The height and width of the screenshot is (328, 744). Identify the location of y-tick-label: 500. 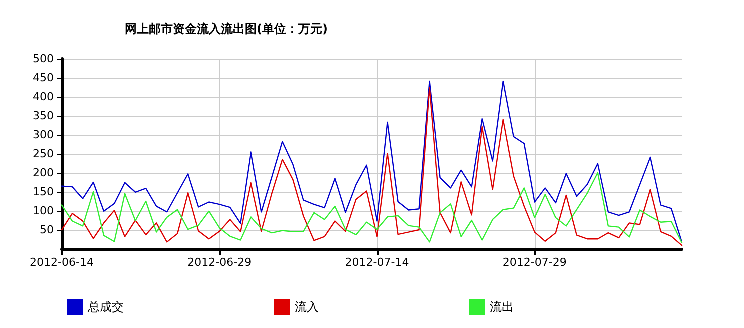
(43, 59).